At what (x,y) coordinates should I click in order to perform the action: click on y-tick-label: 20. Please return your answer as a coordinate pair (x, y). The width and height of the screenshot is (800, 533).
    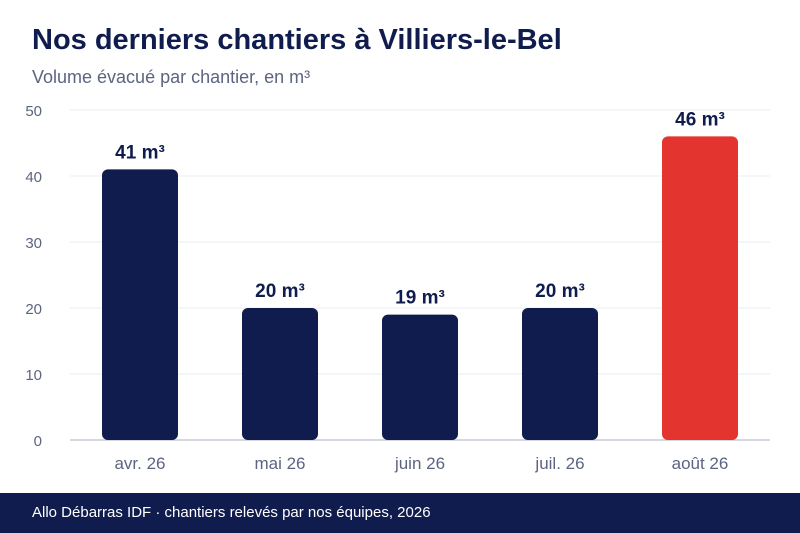
    Looking at the image, I should click on (33, 309).